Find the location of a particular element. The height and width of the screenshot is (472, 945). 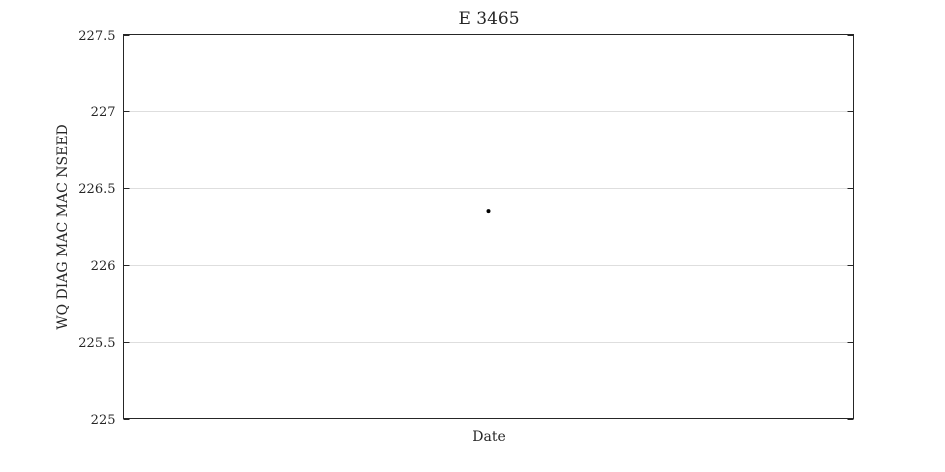

chart-title: E 3465 is located at coordinates (488, 19).